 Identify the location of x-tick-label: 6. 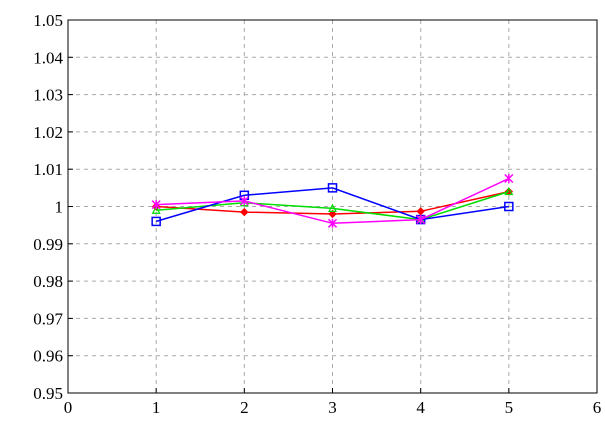
(597, 407).